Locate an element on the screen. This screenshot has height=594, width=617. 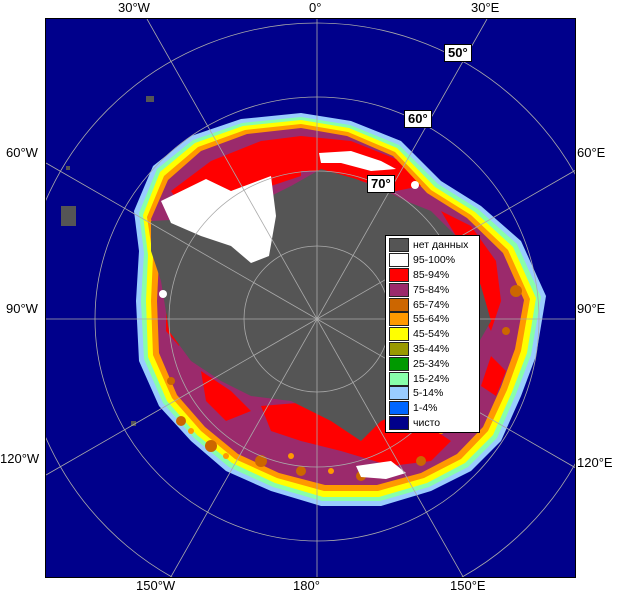
lon-label-60w: 60°W is located at coordinates (22, 152).